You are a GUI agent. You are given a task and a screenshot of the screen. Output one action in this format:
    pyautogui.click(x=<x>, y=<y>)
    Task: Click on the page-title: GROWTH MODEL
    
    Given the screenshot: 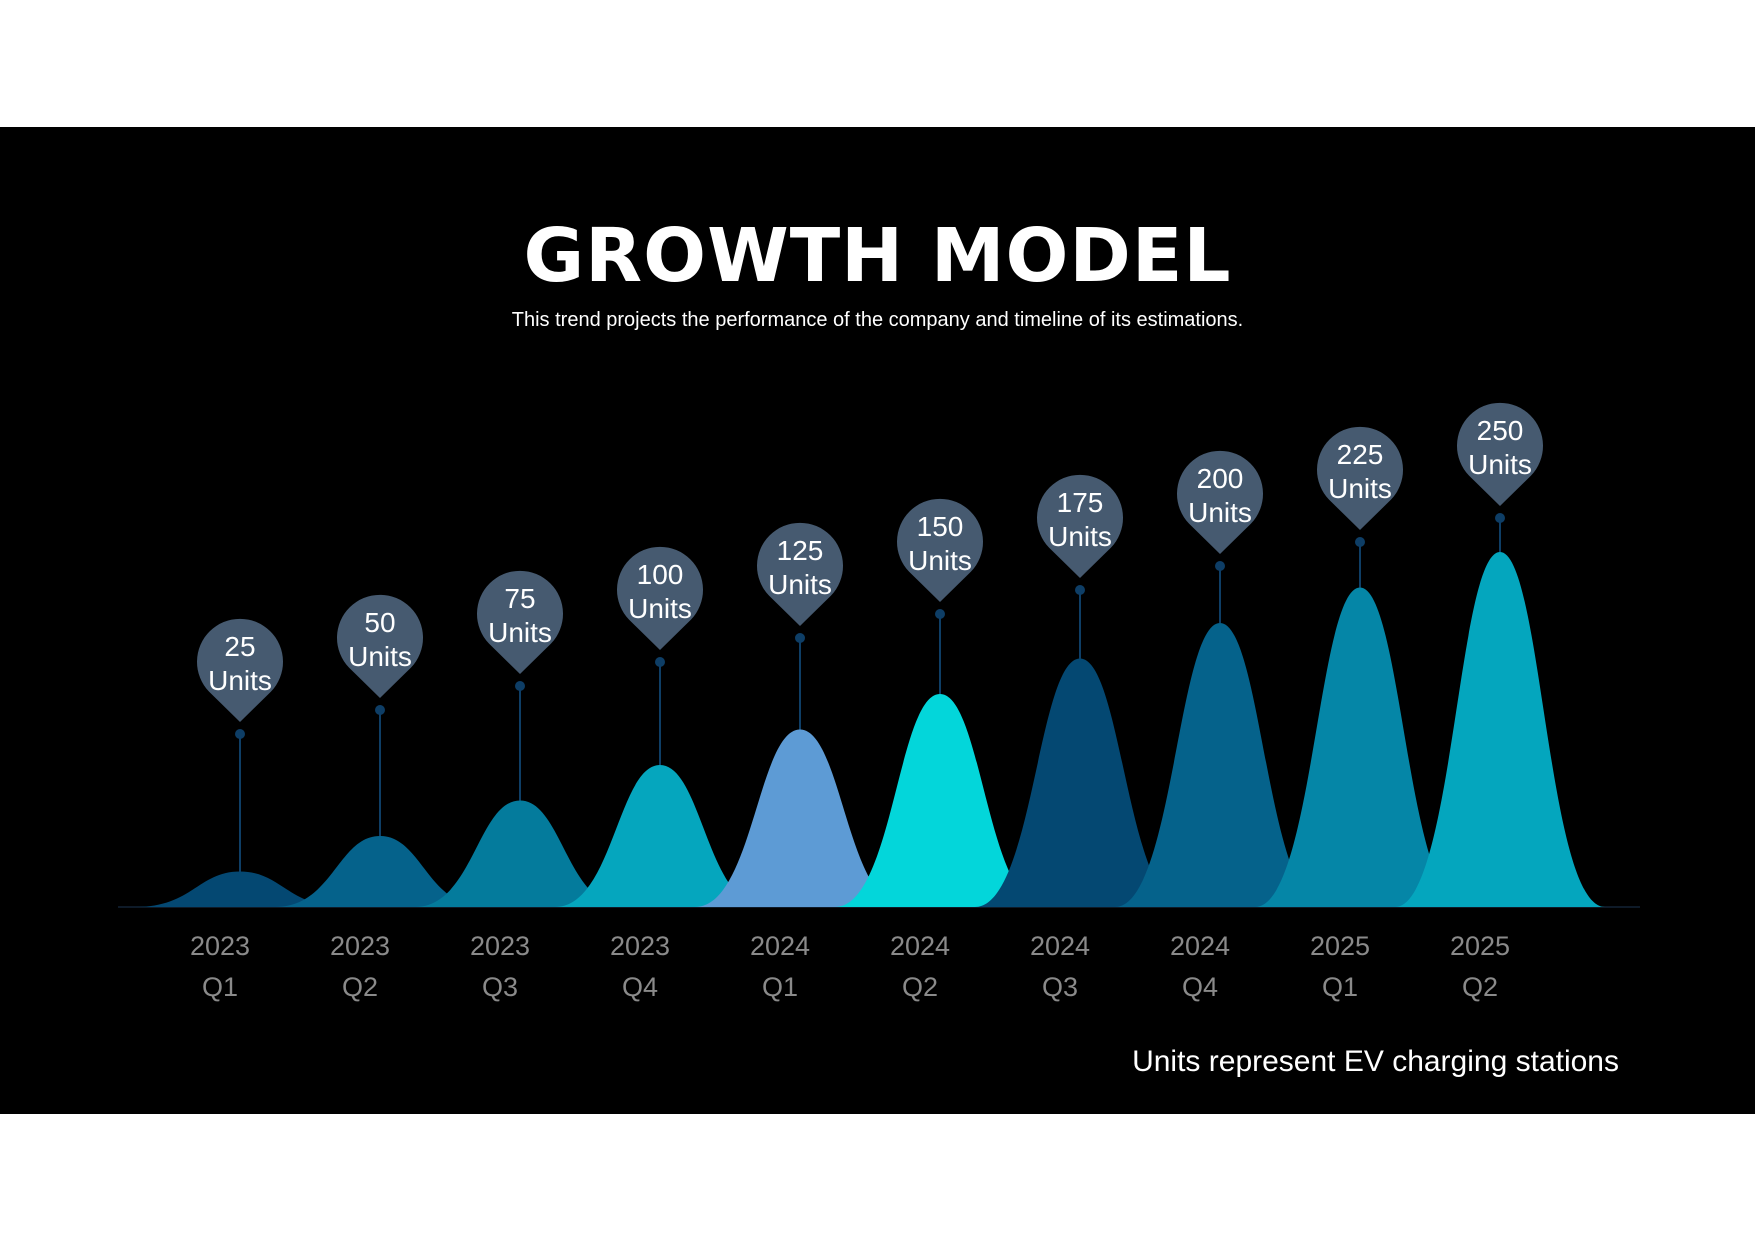 What is the action you would take?
    pyautogui.click(x=877, y=256)
    